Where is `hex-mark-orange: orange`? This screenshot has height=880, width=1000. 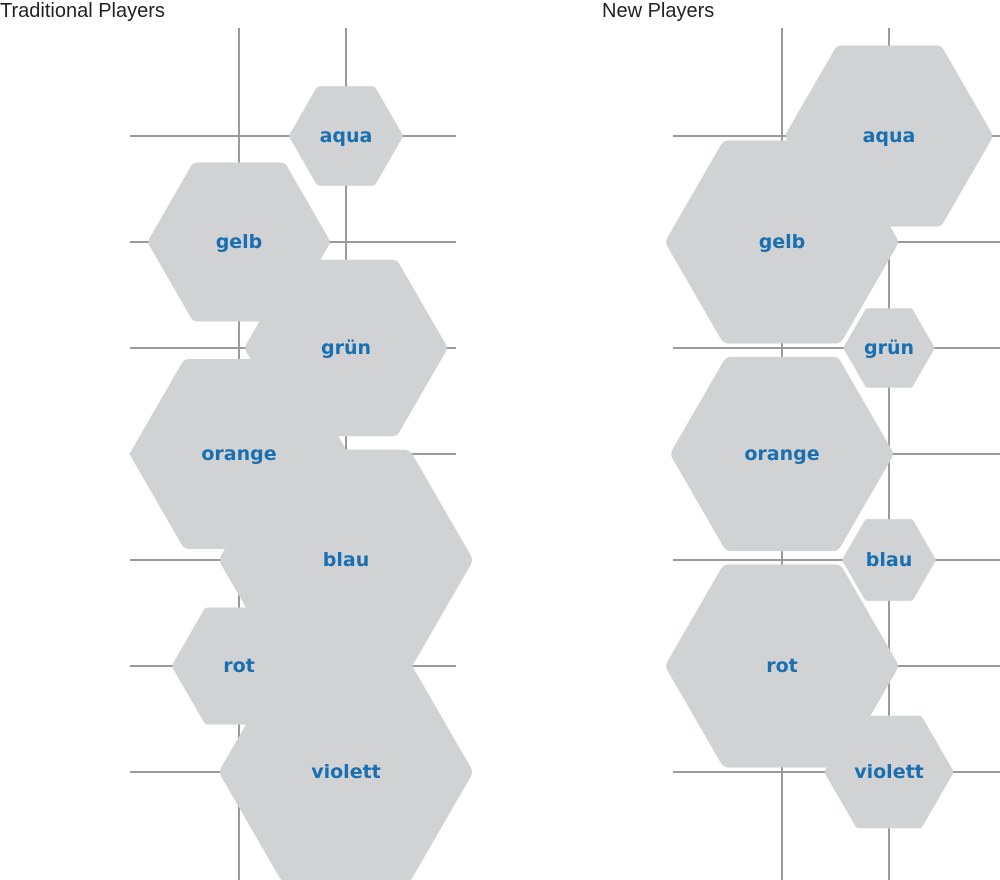
hex-mark-orange: orange is located at coordinates (782, 454).